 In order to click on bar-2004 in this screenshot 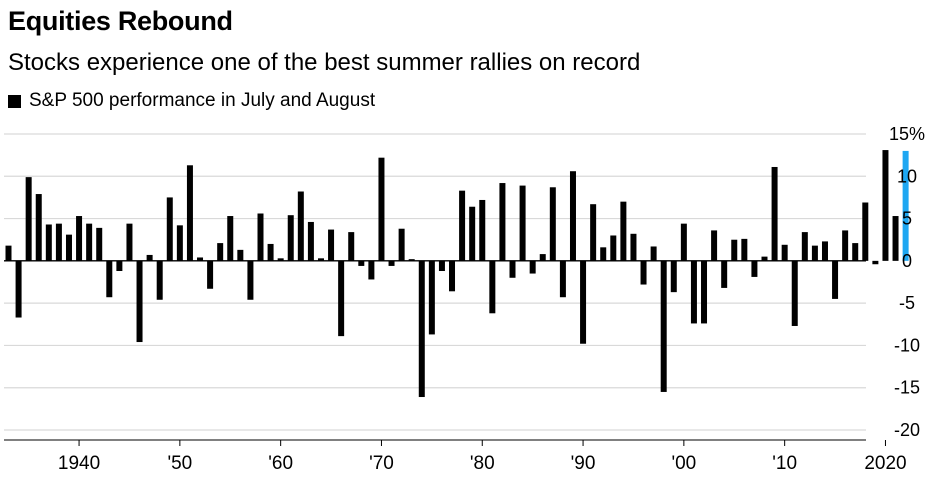, I will do `click(724, 274)`.